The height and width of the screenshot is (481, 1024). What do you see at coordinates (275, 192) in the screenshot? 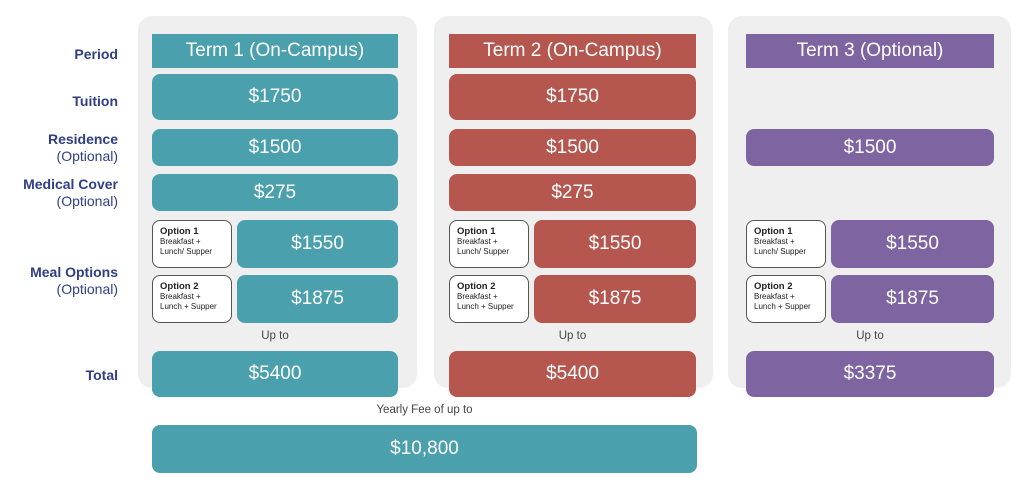
I see `term1-medical-box: $275` at bounding box center [275, 192].